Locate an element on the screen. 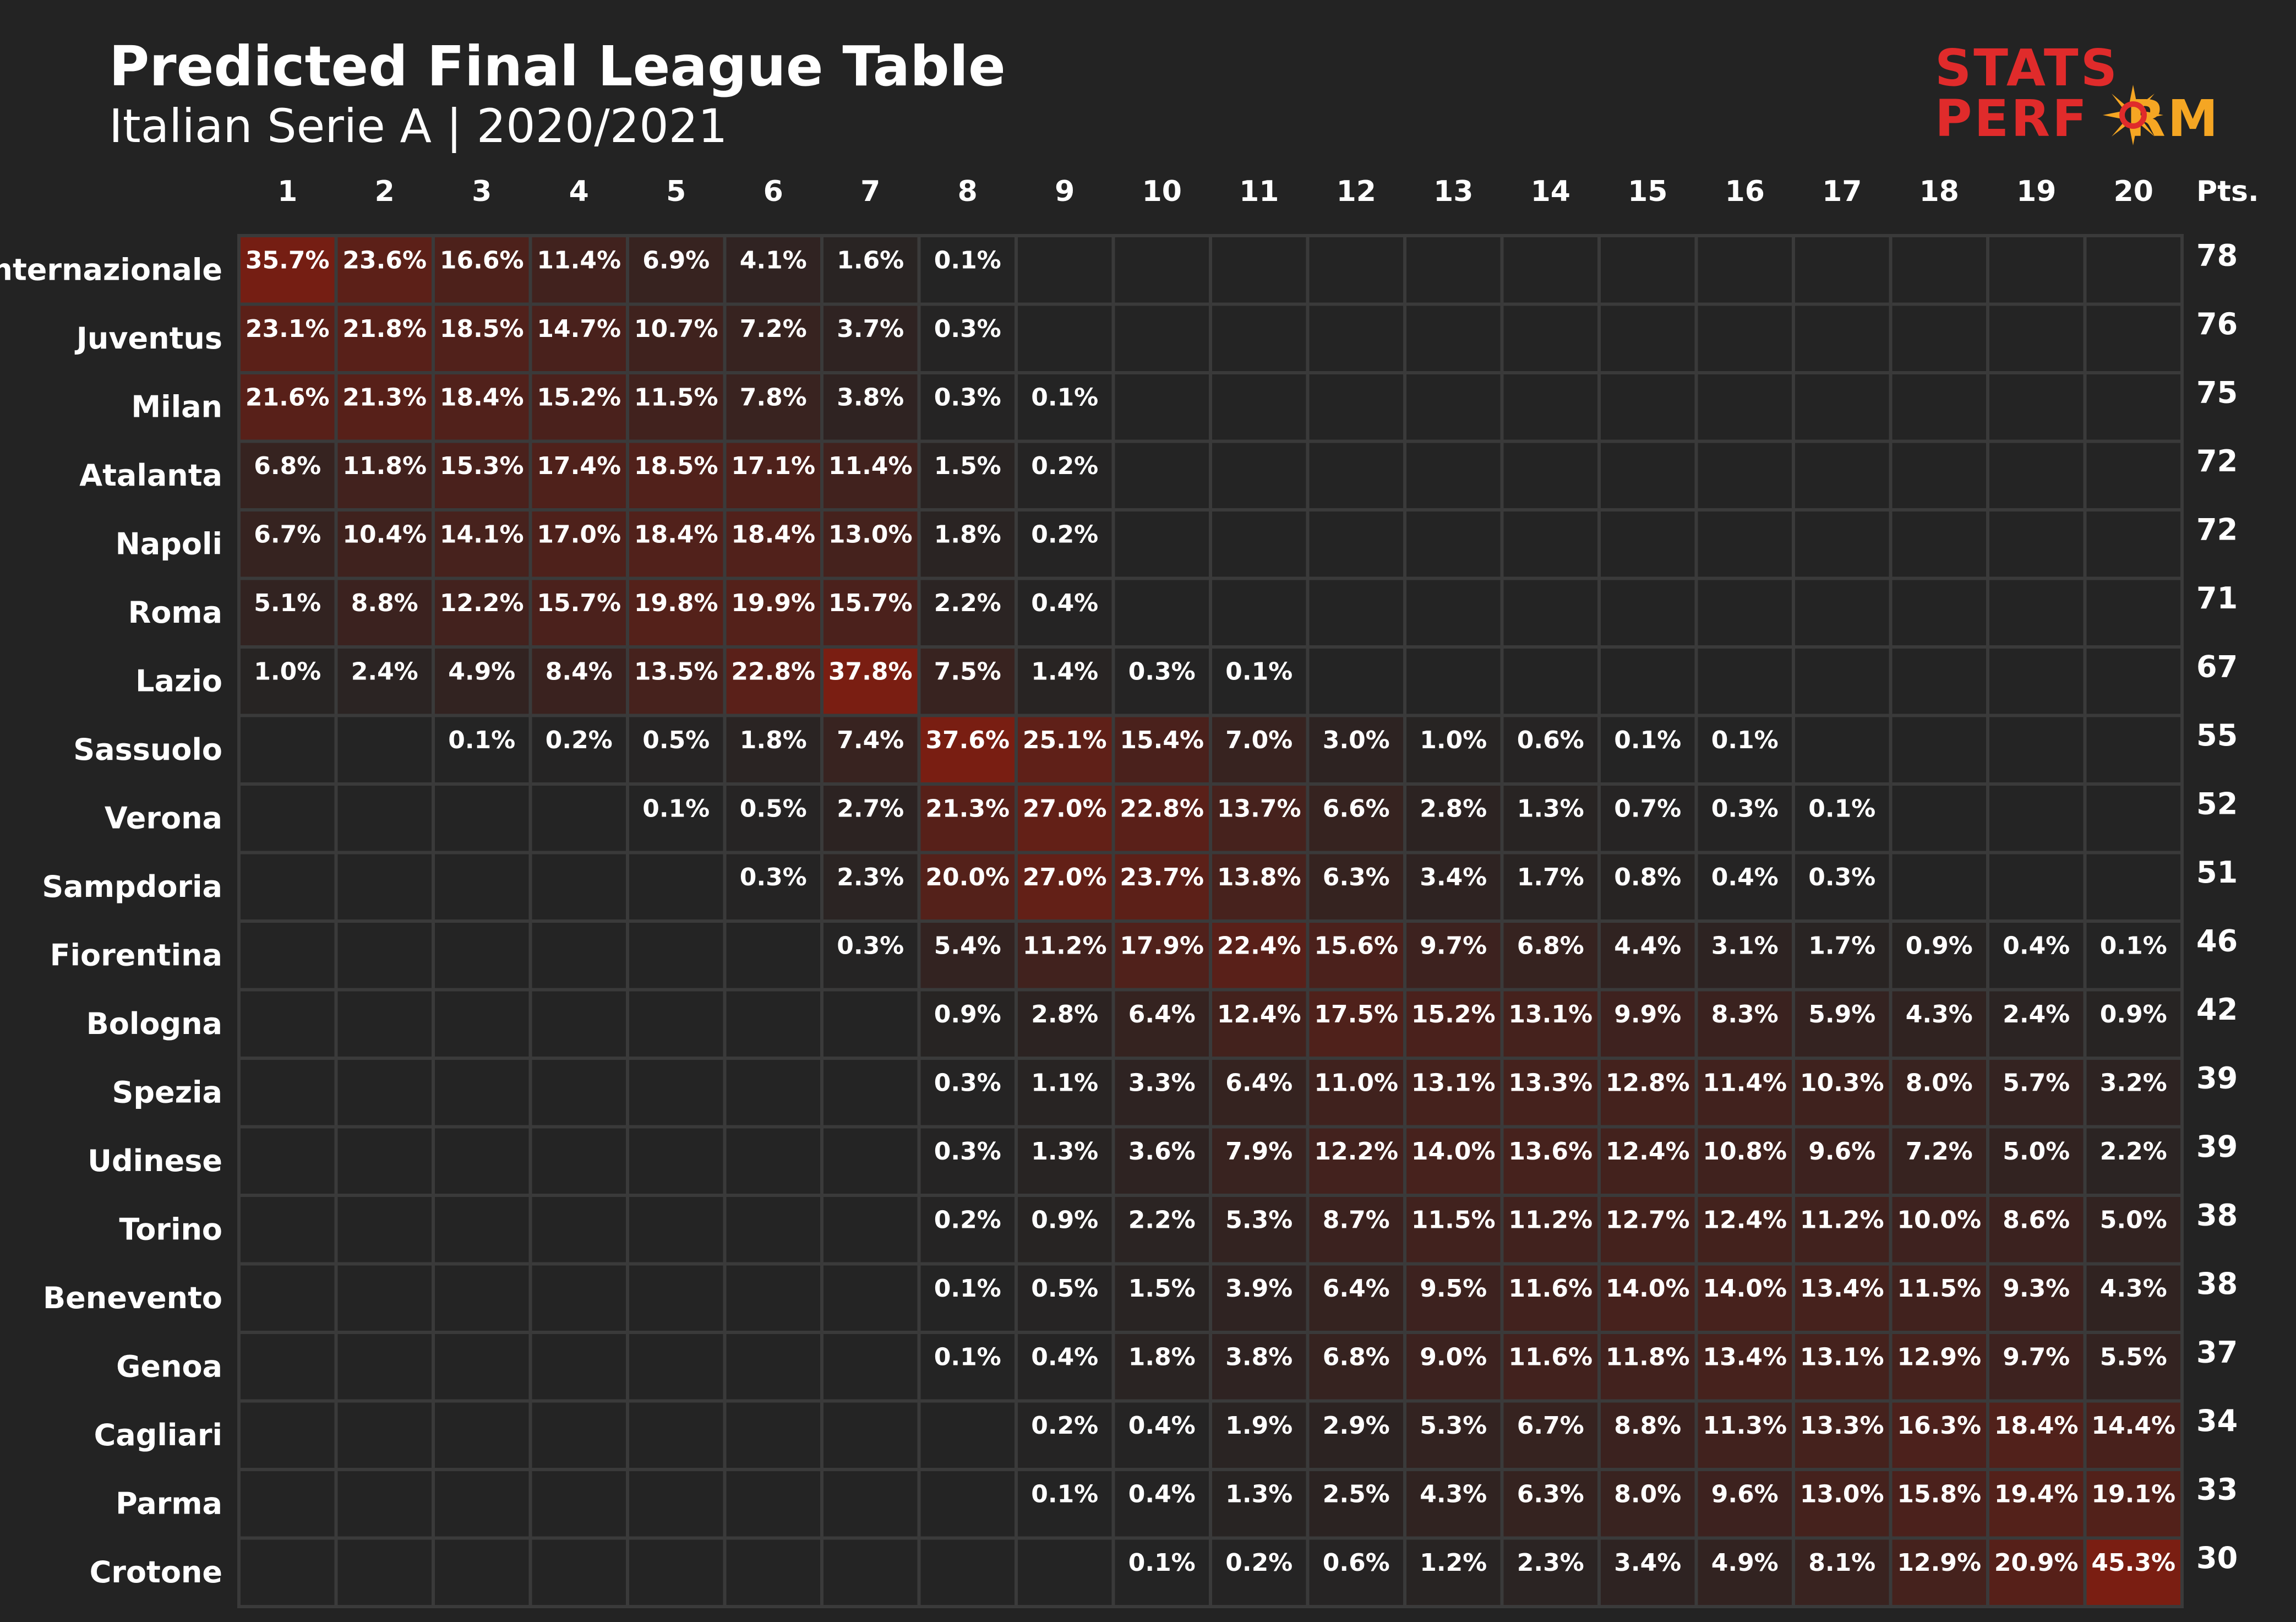 The height and width of the screenshot is (1622, 2296). team-label: Bologna is located at coordinates (154, 1023).